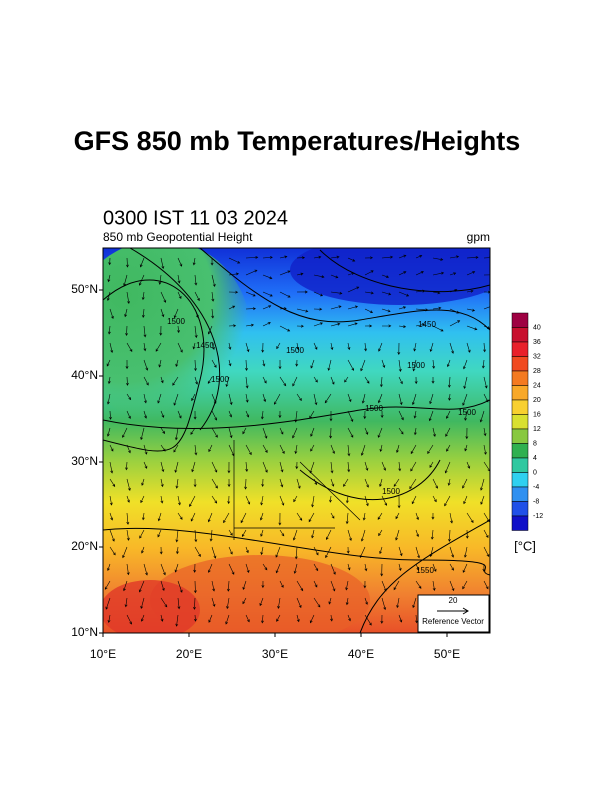 The width and height of the screenshot is (612, 797). What do you see at coordinates (447, 654) in the screenshot?
I see `lon-label: 50°E` at bounding box center [447, 654].